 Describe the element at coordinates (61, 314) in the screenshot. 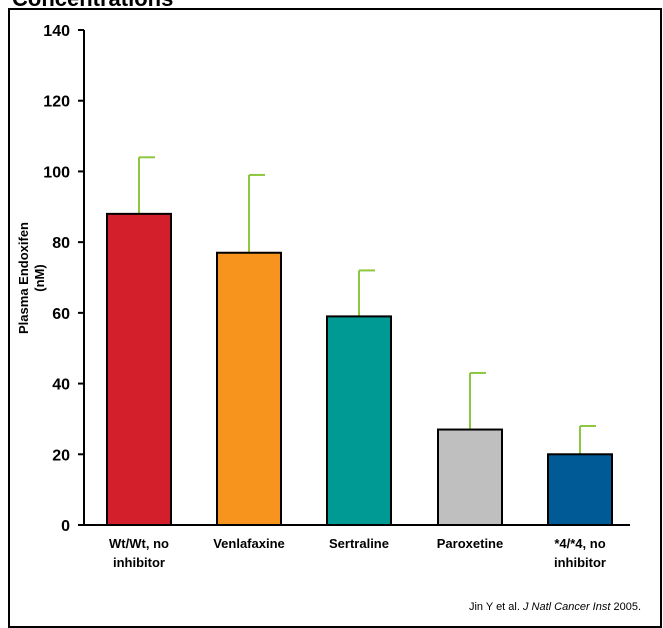

I see `y-tick-label: 60` at that location.